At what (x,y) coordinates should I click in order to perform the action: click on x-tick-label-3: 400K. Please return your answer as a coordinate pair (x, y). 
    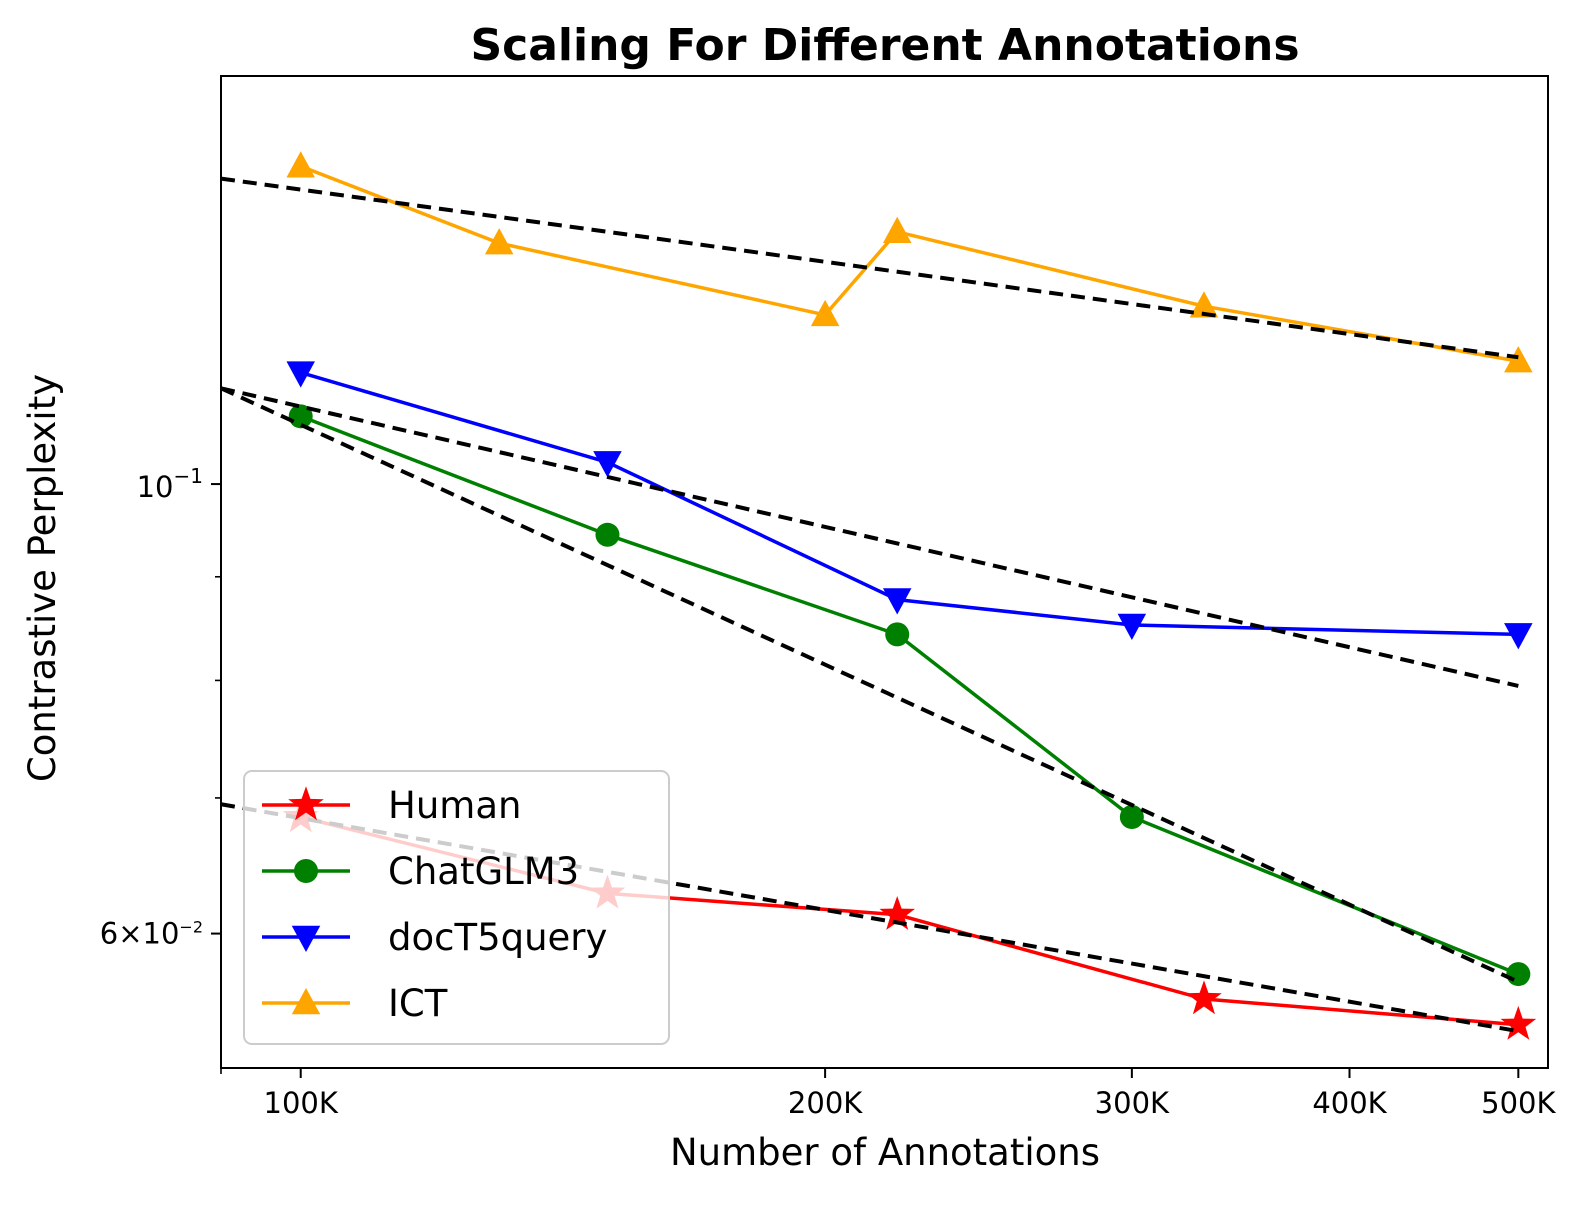
    Looking at the image, I should click on (1349, 1103).